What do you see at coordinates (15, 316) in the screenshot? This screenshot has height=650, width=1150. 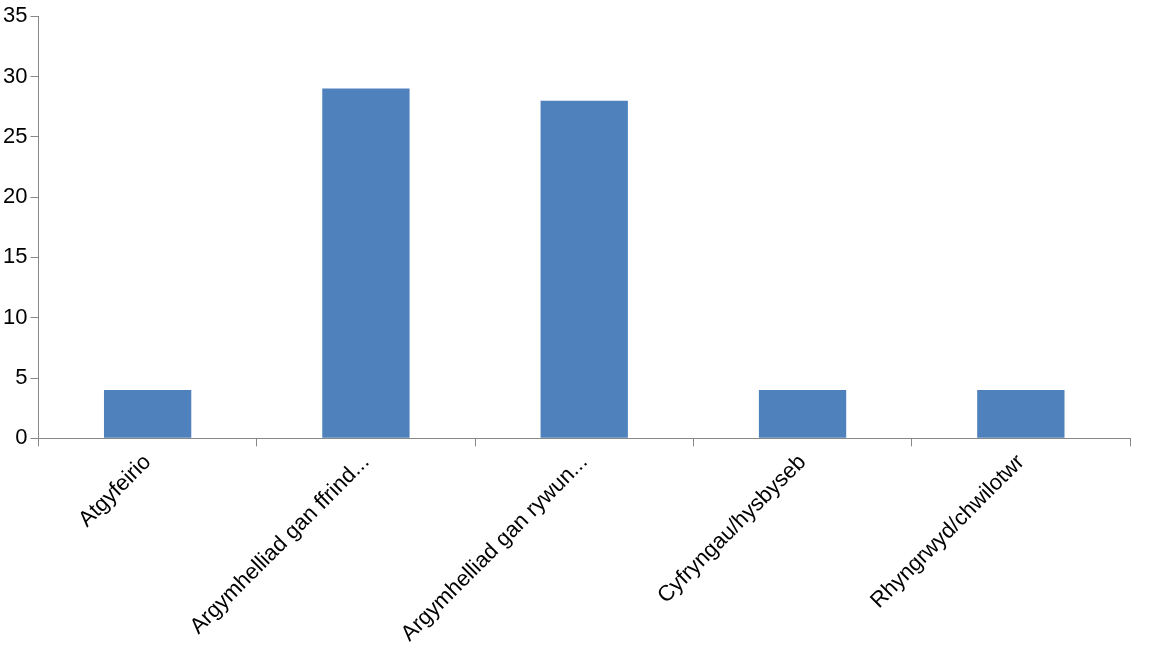 I see `y-tick-label: 10` at bounding box center [15, 316].